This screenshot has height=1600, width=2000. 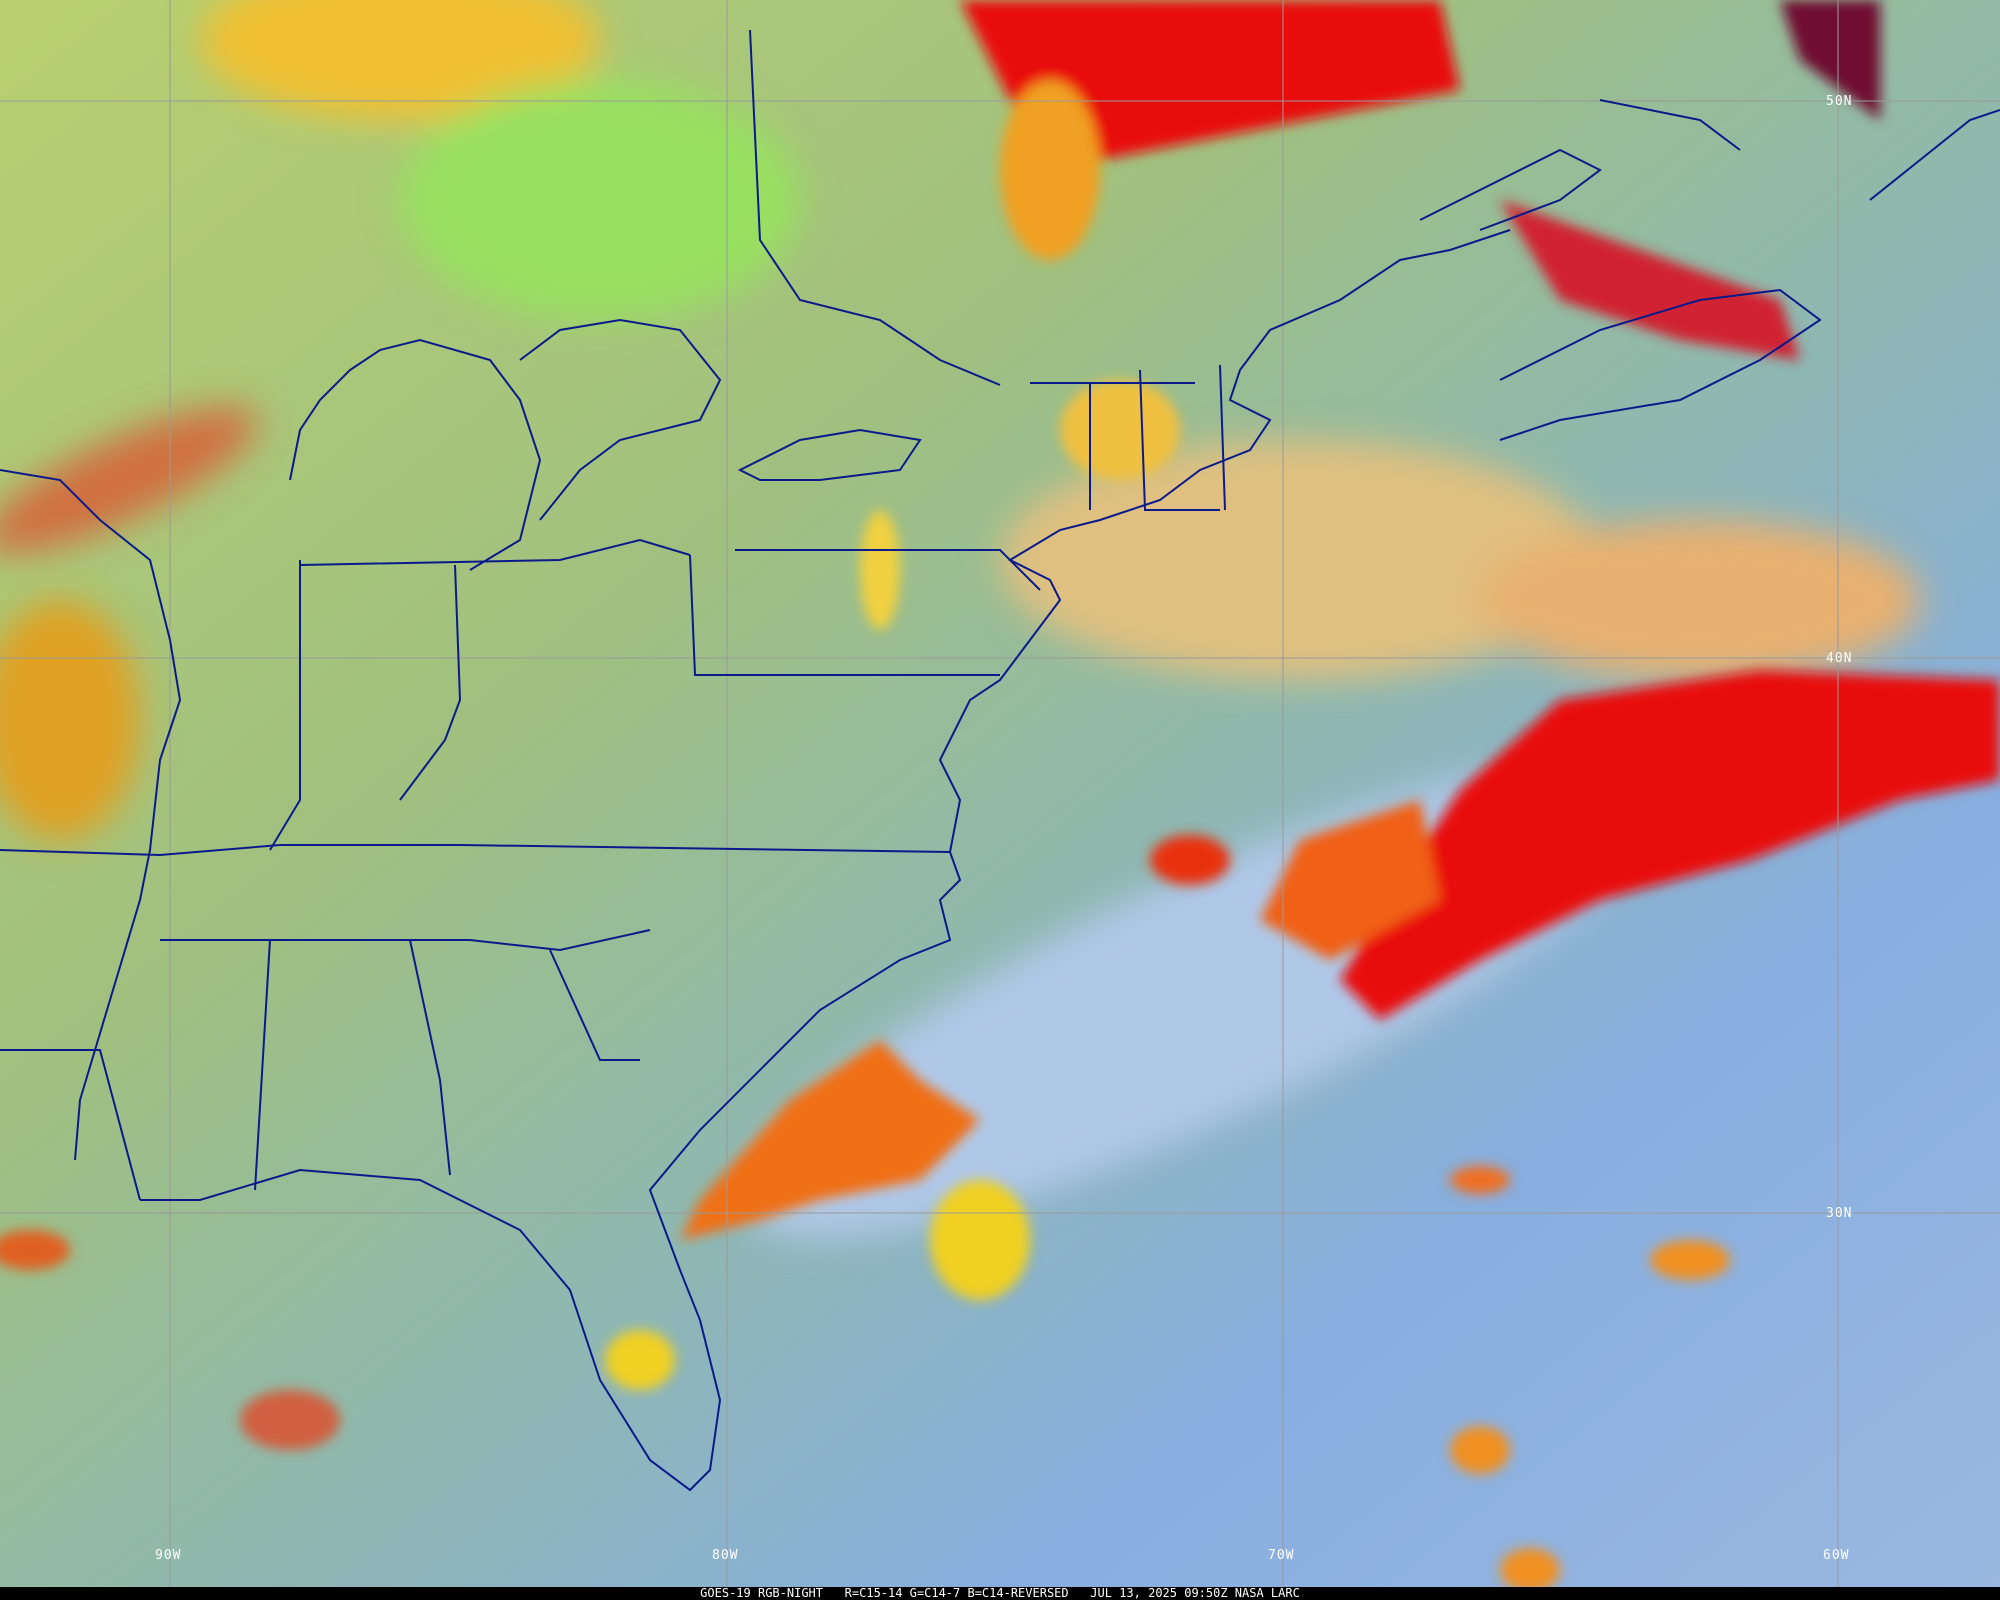 I want to click on latitude-label-40n: 40N, so click(x=1839, y=658).